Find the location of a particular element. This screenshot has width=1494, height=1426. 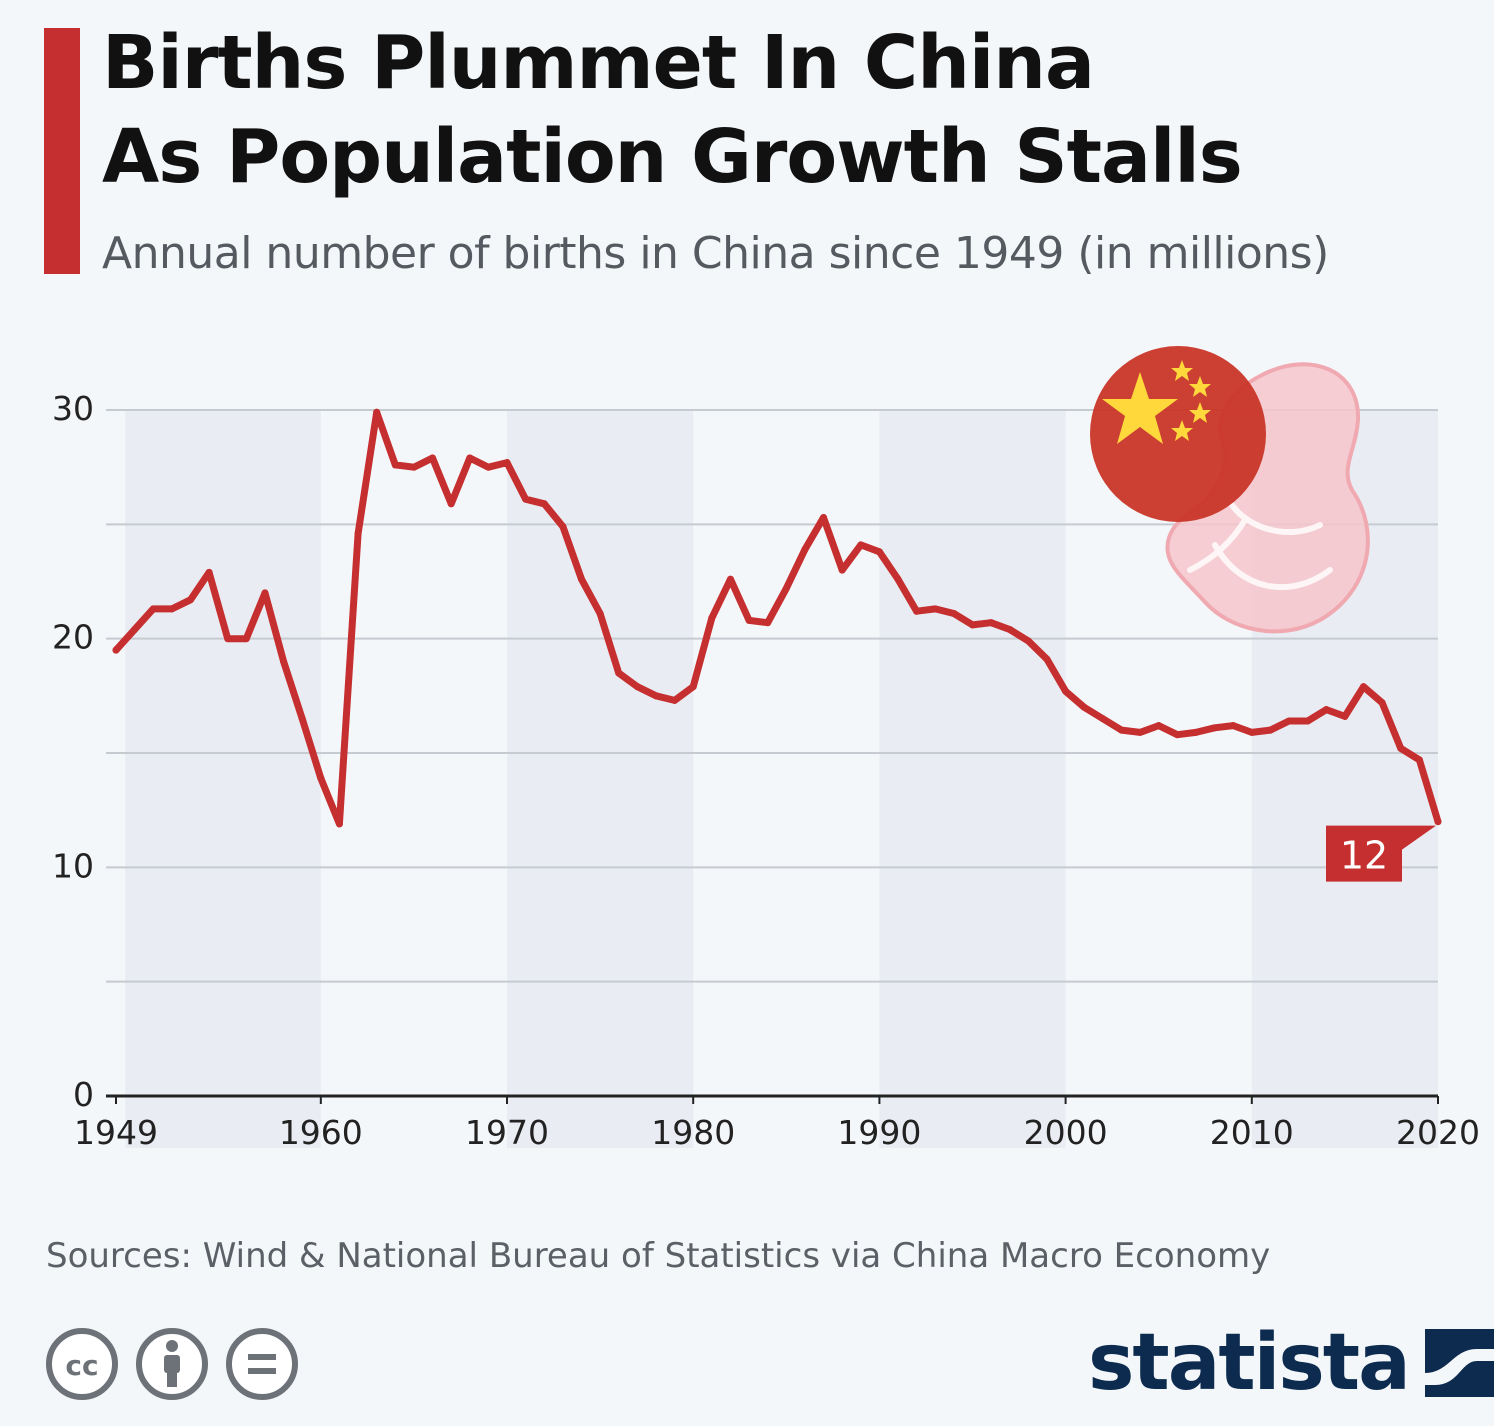

x-tick-label: 2020 is located at coordinates (1438, 1132).